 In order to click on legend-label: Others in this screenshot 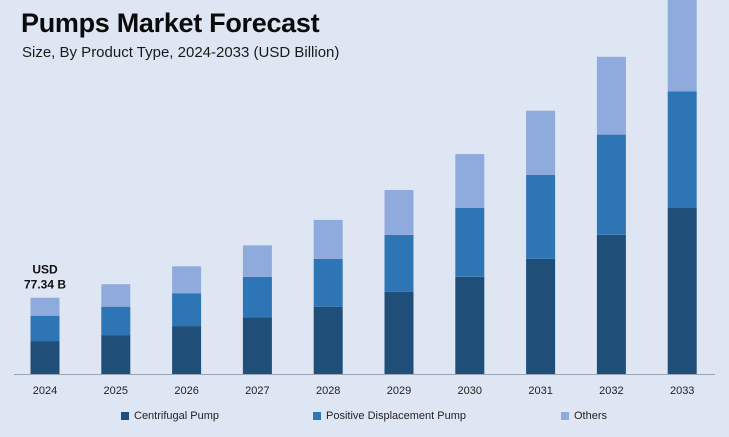, I will do `click(591, 416)`.